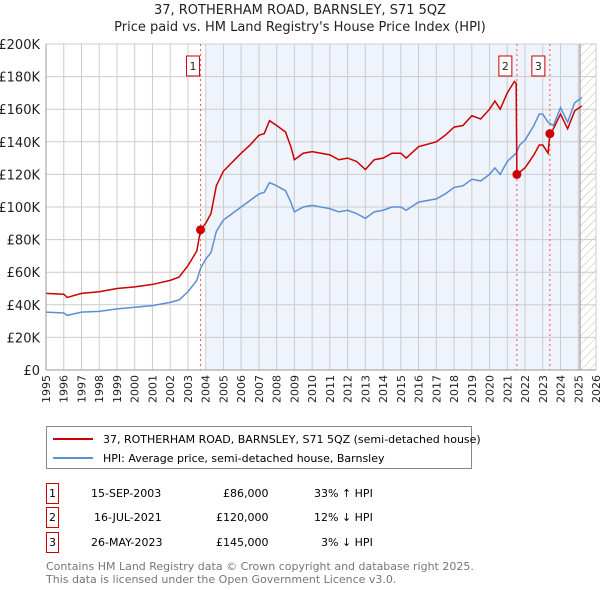 The width and height of the screenshot is (600, 590). Describe the element at coordinates (99, 389) in the screenshot. I see `x-tick-label: 1998` at that location.